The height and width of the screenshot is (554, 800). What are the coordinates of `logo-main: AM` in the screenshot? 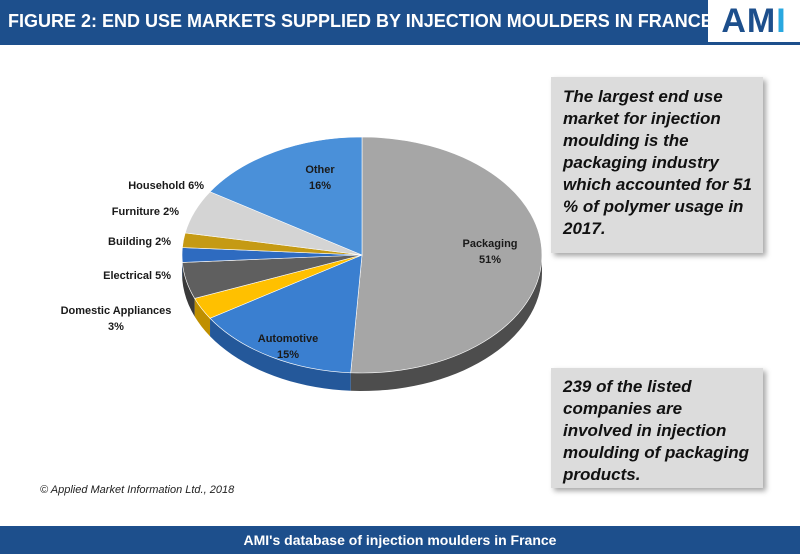 It's located at (749, 21).